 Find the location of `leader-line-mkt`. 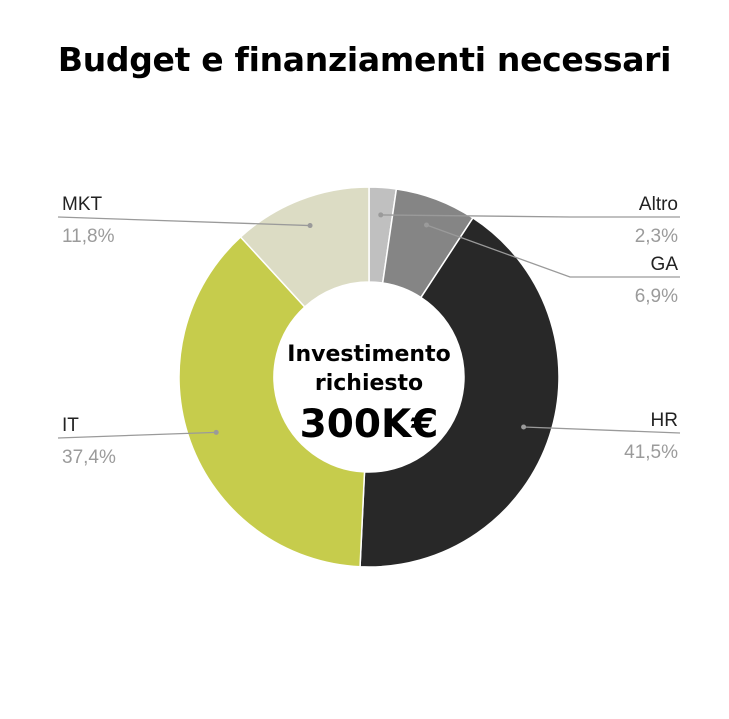

leader-line-mkt is located at coordinates (184, 221).